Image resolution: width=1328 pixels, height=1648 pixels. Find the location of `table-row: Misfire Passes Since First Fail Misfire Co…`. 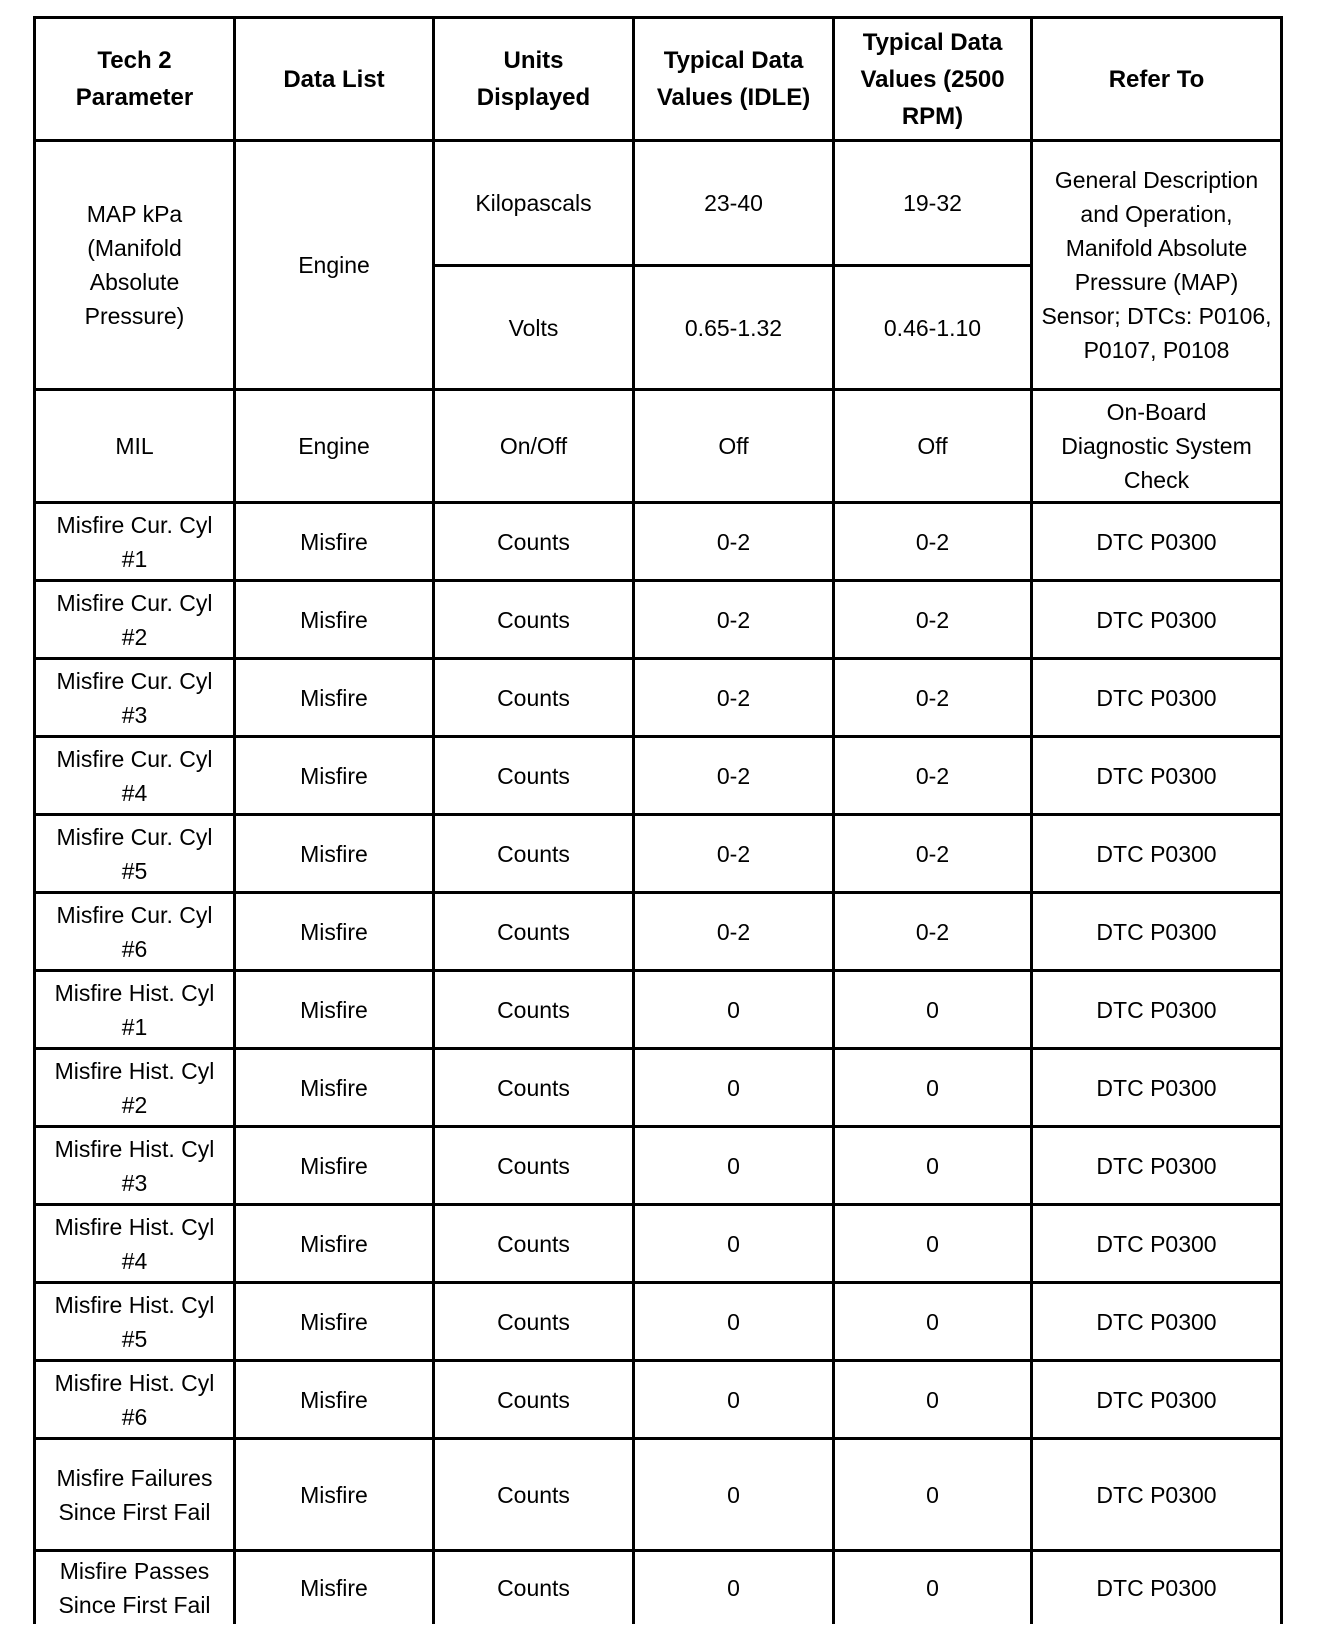

table-row: Misfire Passes Since First Fail Misfire Co… is located at coordinates (658, 1586).